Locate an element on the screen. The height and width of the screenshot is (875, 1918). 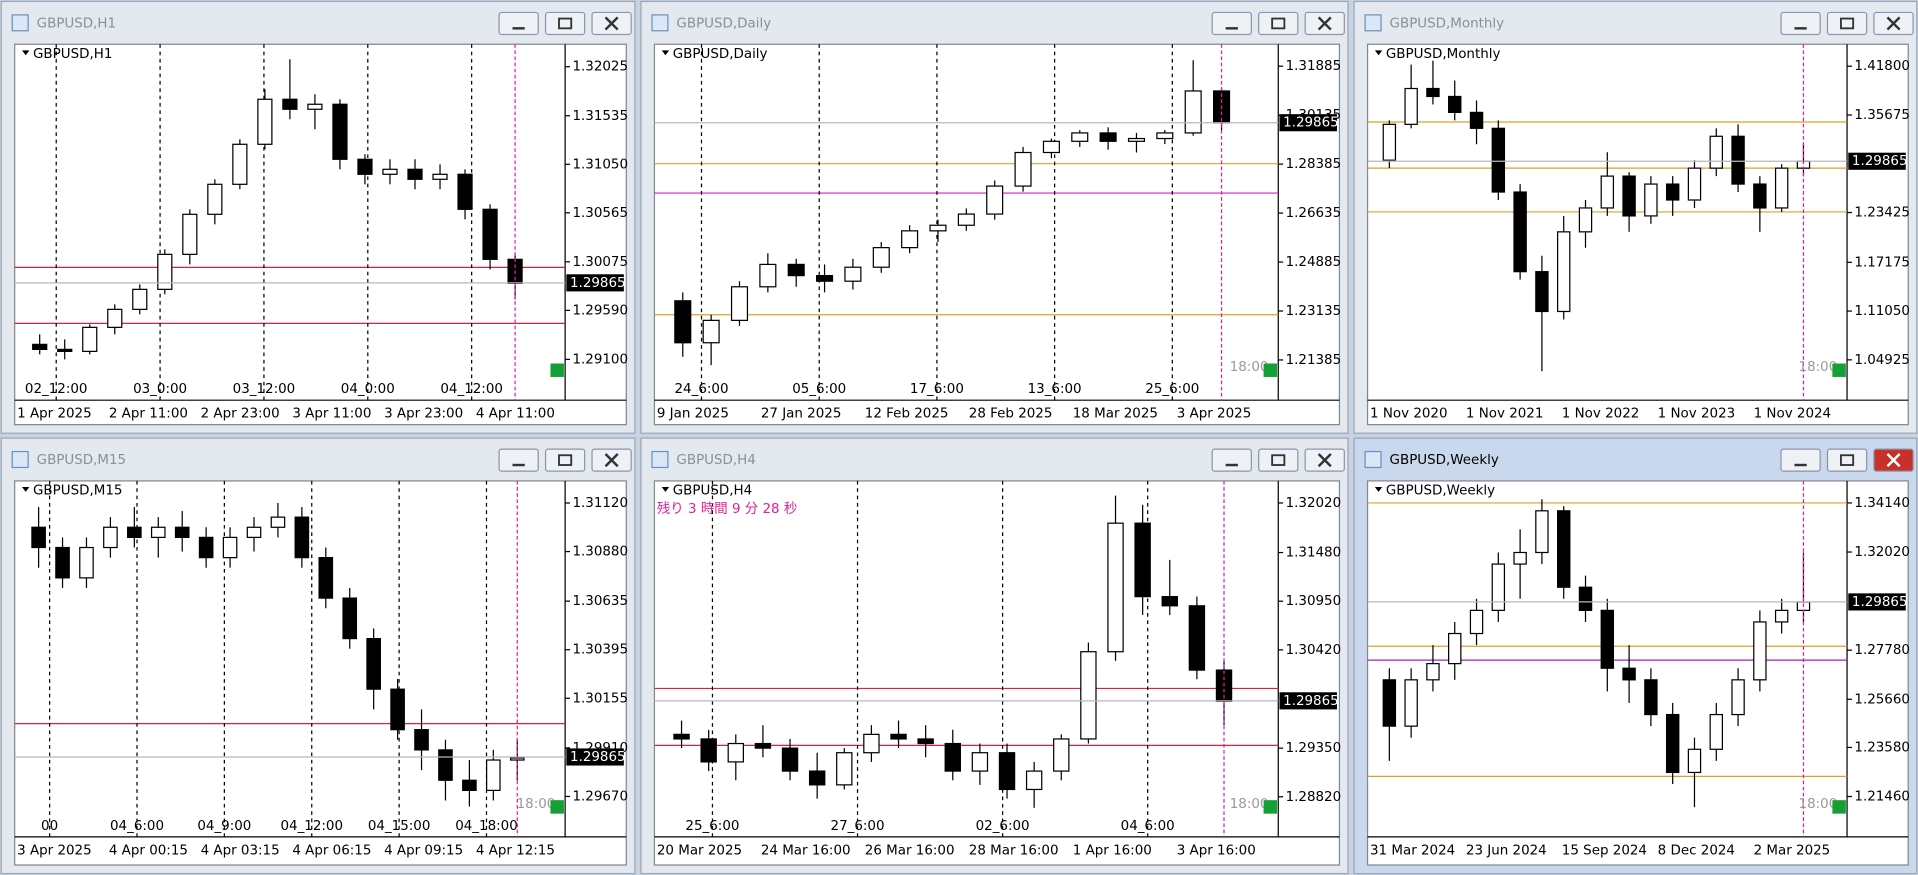
session-label: 27_6:00 is located at coordinates (858, 826).